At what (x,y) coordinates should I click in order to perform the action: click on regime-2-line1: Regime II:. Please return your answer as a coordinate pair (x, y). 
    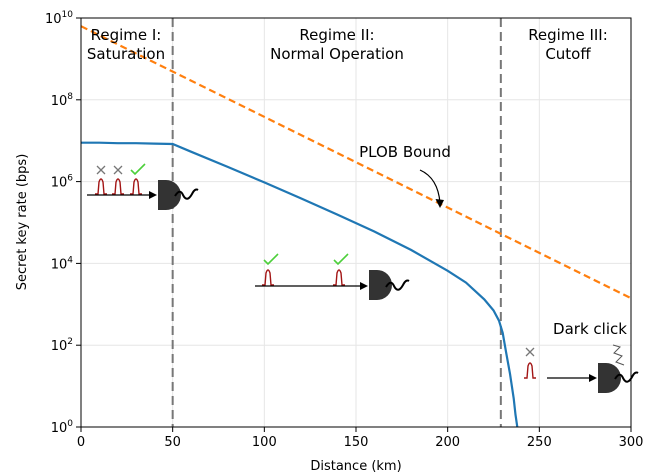
    Looking at the image, I should click on (336, 35).